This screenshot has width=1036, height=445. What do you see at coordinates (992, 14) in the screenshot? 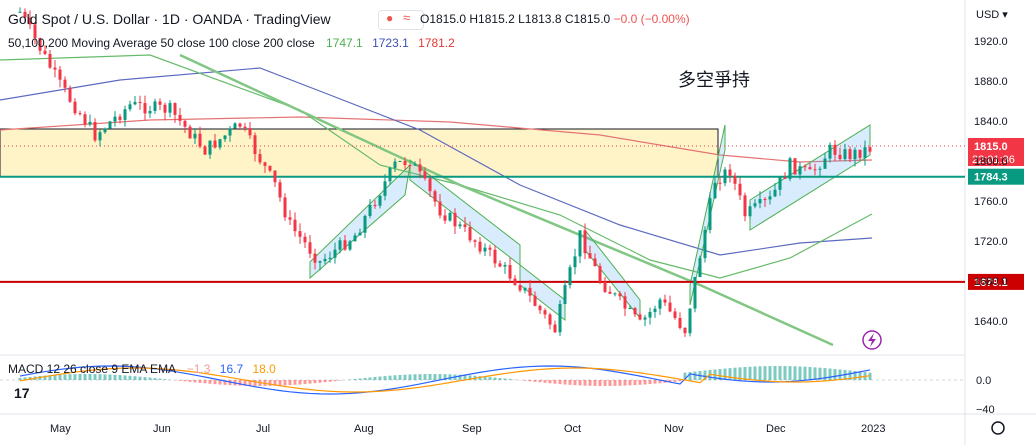
I see `currency-select: USD ▾` at bounding box center [992, 14].